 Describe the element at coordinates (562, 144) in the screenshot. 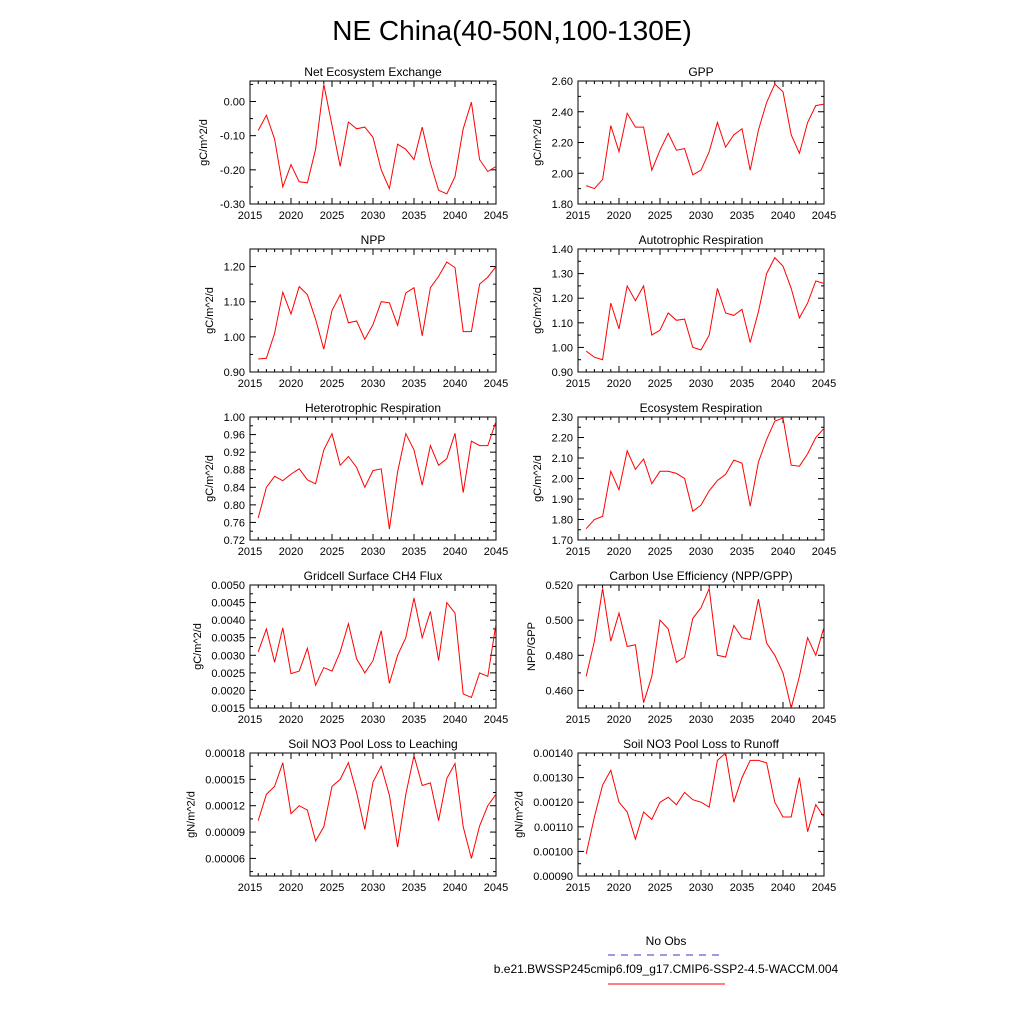

I see `y-tick-label: 2.20` at that location.